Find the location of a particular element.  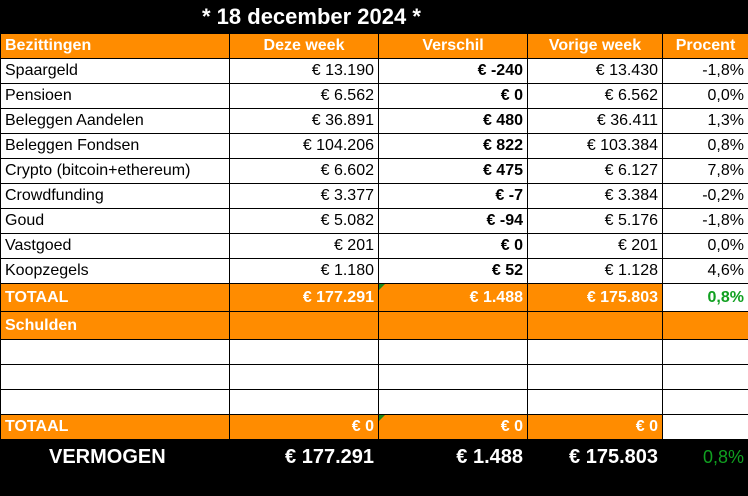

percent-cell: 1,3% is located at coordinates (705, 121).